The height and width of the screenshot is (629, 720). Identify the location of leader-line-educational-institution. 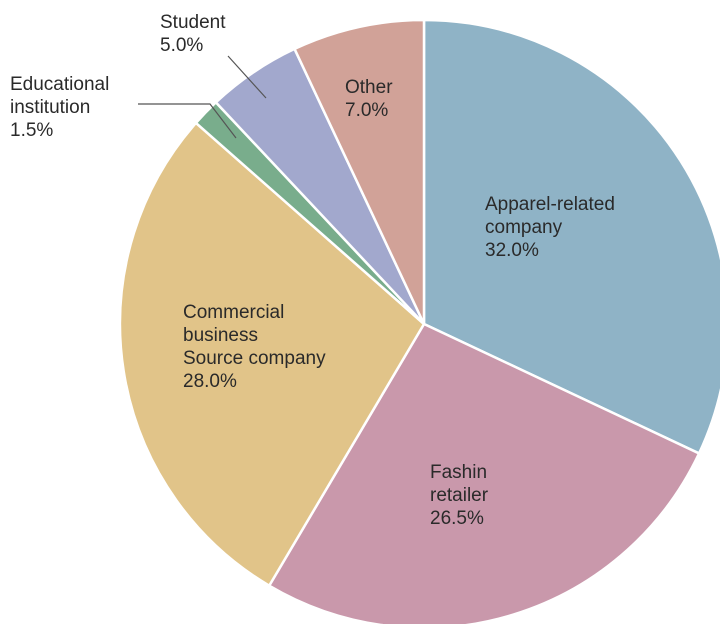
(187, 121).